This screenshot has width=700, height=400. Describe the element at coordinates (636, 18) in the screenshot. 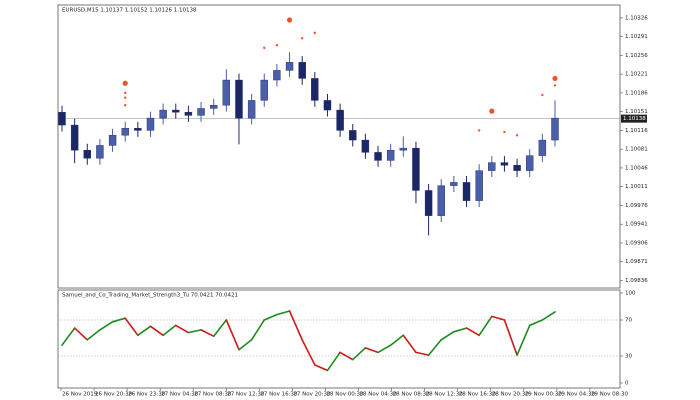

I see `y-tick-label: 1.10326` at that location.